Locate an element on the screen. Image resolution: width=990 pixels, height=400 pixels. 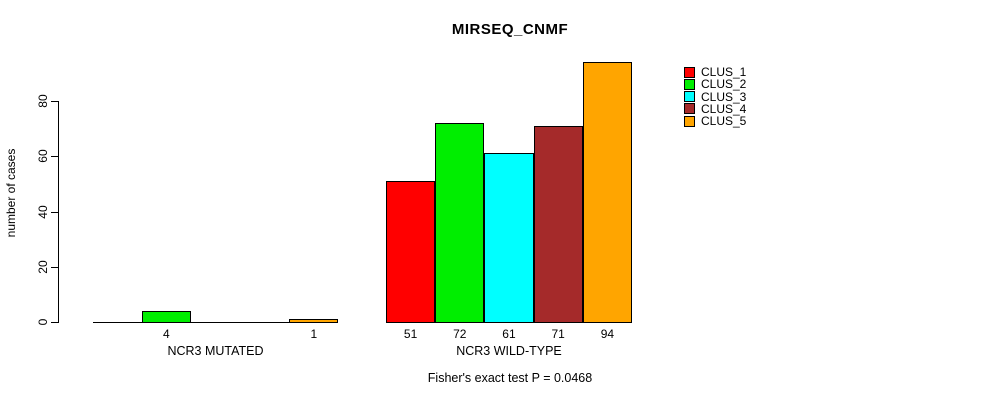
bar-clus_1-wildtype is located at coordinates (411, 252).